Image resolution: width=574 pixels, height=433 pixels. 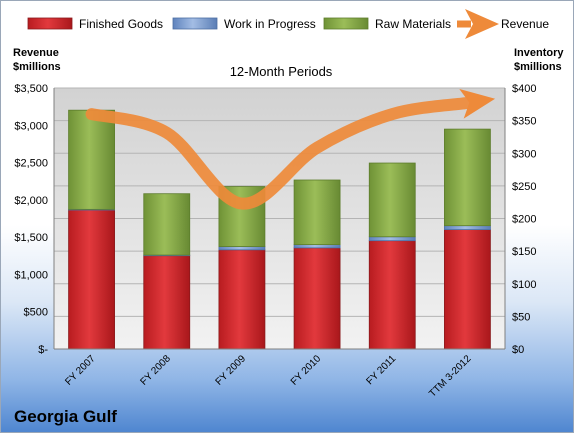 What do you see at coordinates (50, 23) in the screenshot?
I see `legend-swatch-finished-goods` at bounding box center [50, 23].